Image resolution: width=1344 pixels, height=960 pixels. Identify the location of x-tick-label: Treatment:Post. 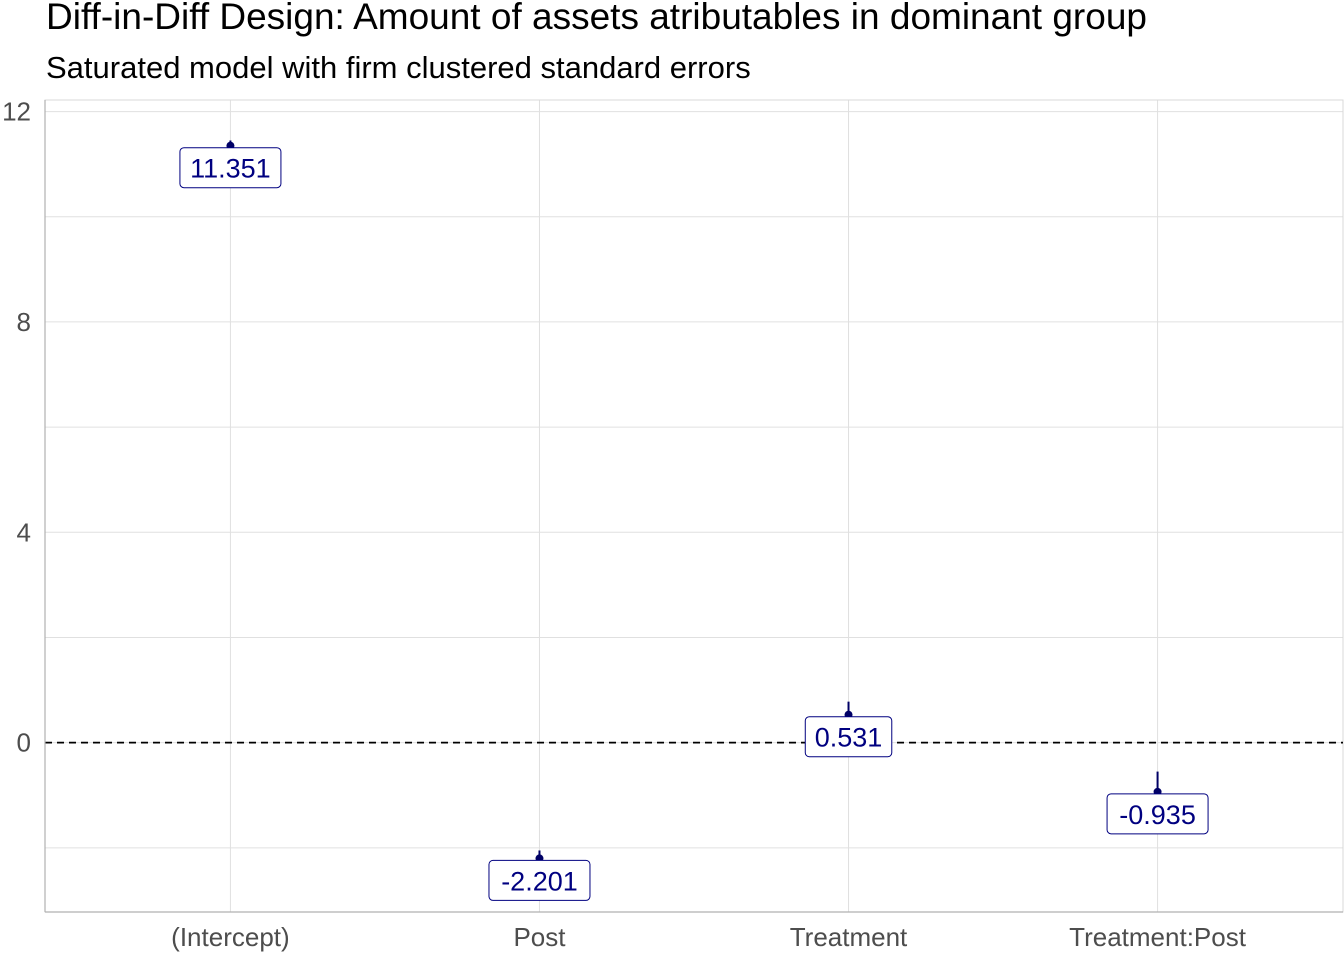
(1158, 937).